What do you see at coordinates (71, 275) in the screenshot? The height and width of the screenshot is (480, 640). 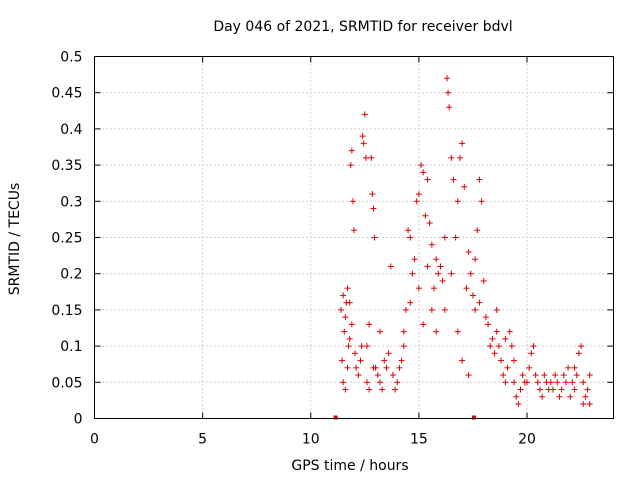 I see `y-tick-label: 0.2` at bounding box center [71, 275].